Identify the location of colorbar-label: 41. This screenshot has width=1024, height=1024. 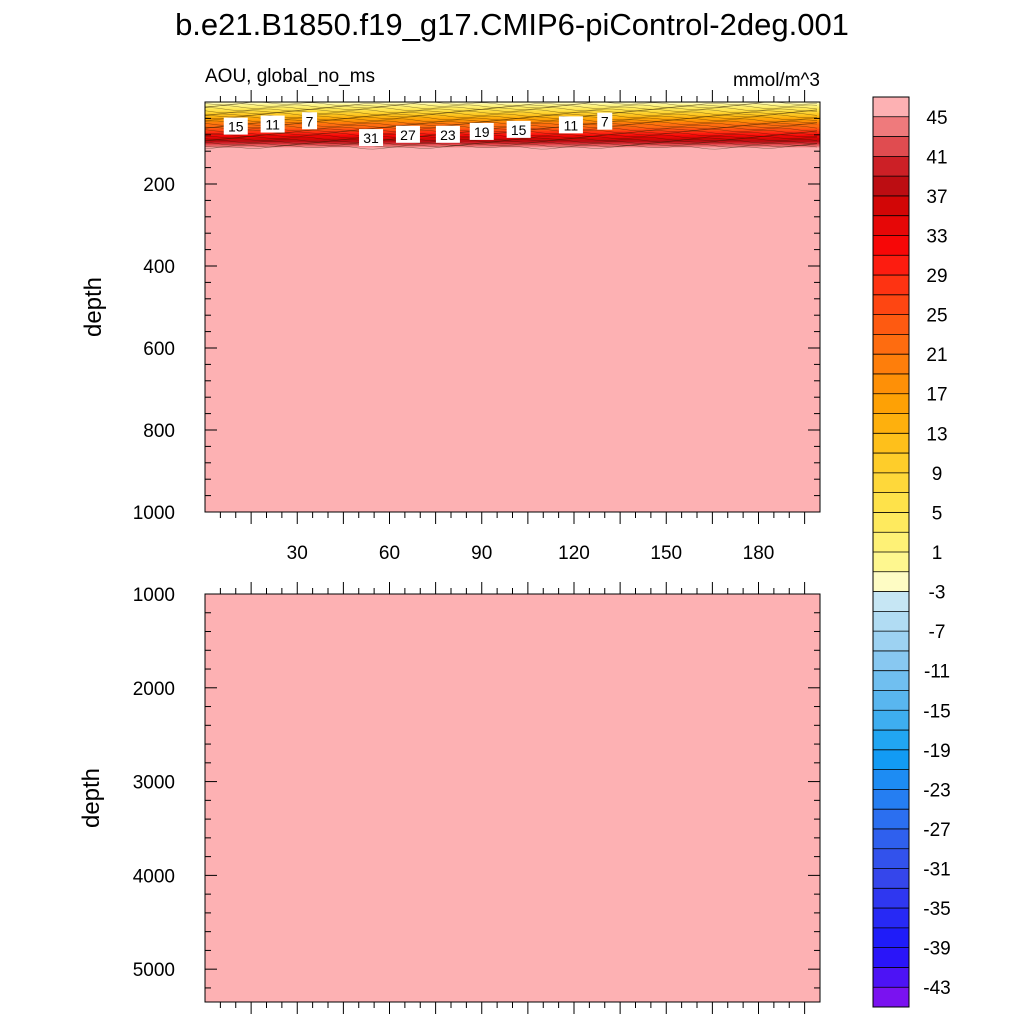
(936, 157).